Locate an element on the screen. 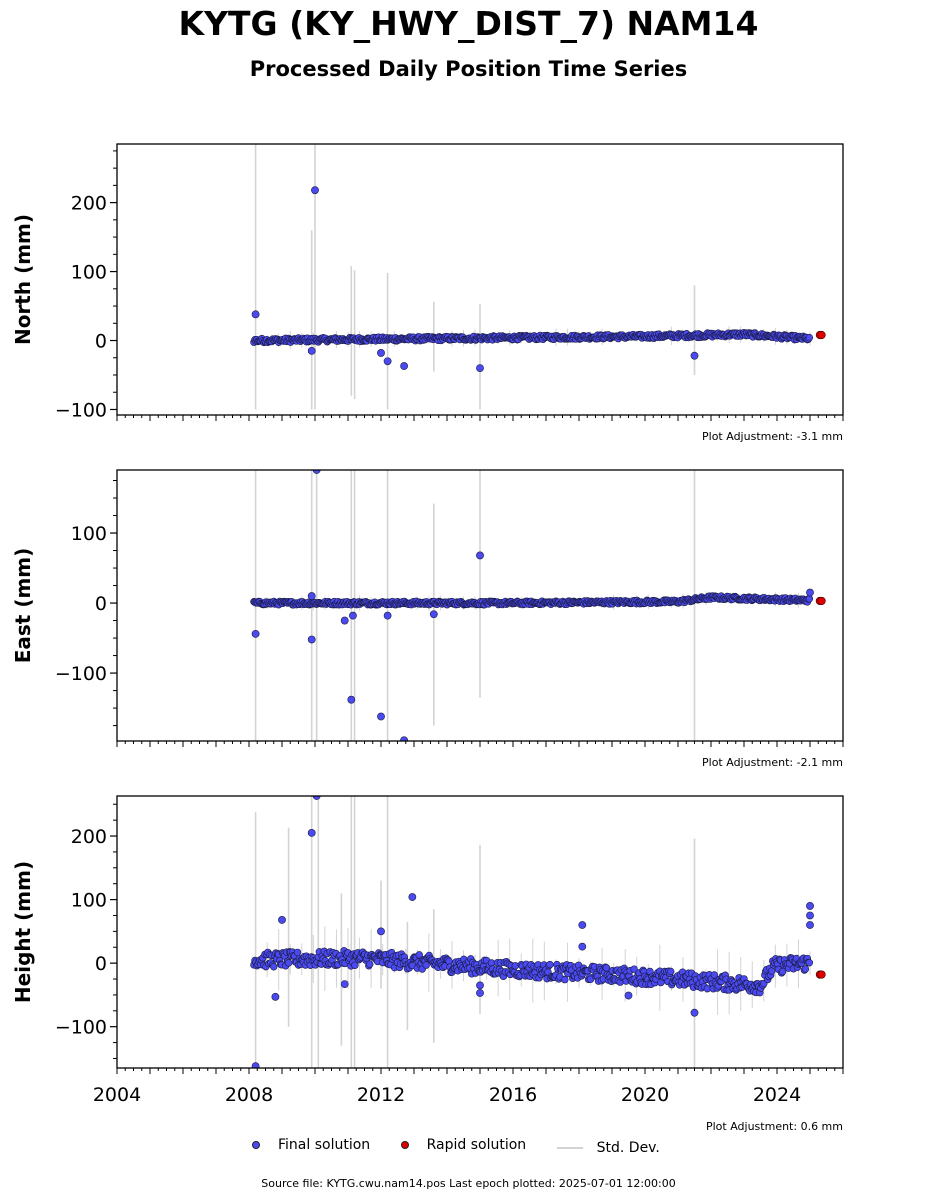 The width and height of the screenshot is (937, 1200). plot-adjustment-label: Plot Adjustment: -3.1 mm is located at coordinates (772, 436).